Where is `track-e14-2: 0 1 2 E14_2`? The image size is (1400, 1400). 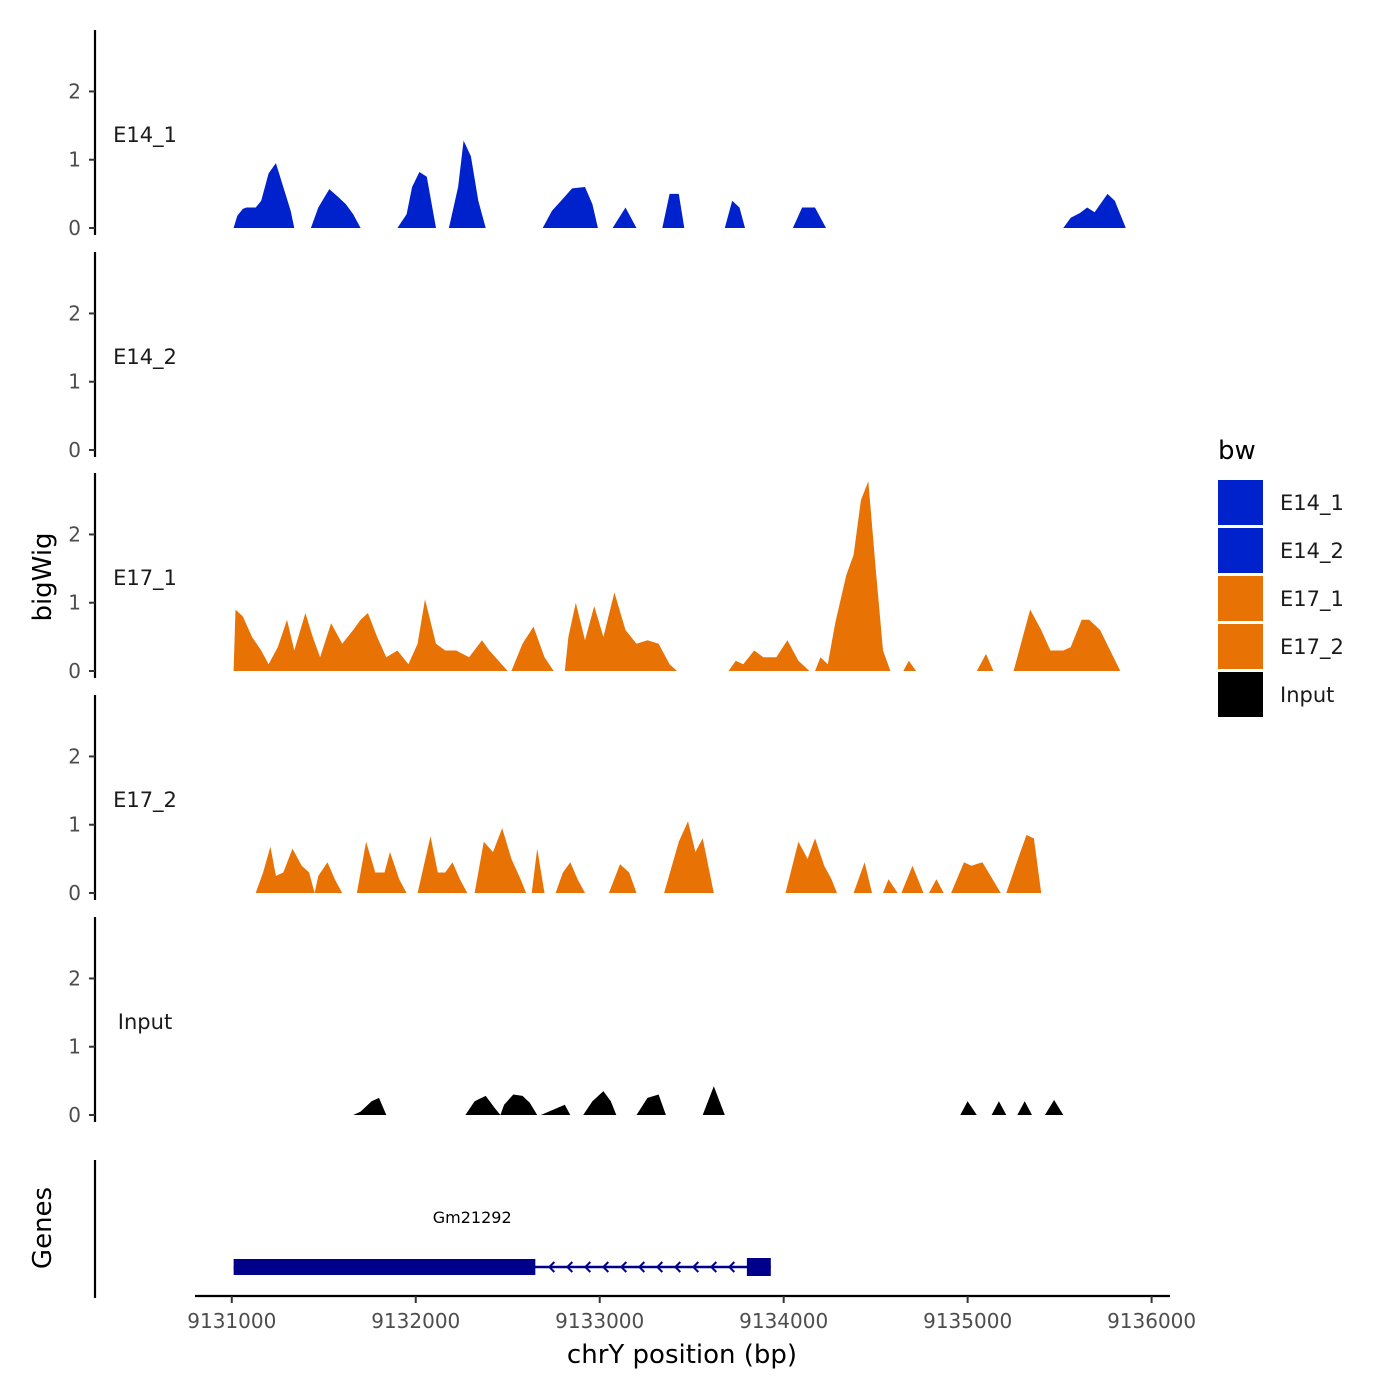
track-e14-2: 0 1 2 E14_2 is located at coordinates (122, 357).